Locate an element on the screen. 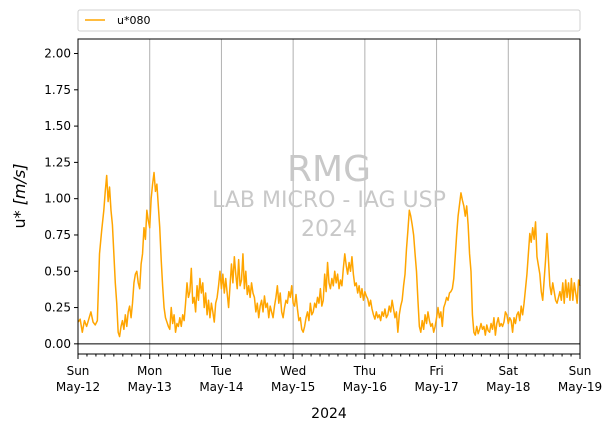 The height and width of the screenshot is (431, 616). x-tick-label-date: May-17 is located at coordinates (436, 387).